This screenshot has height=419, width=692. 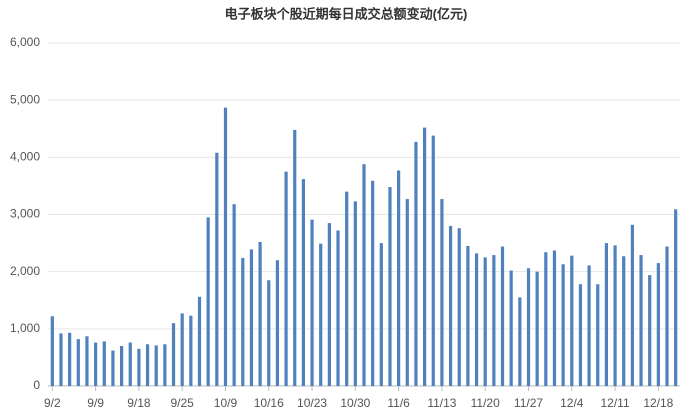 I want to click on y-tick-label: 5,000, so click(x=25, y=99).